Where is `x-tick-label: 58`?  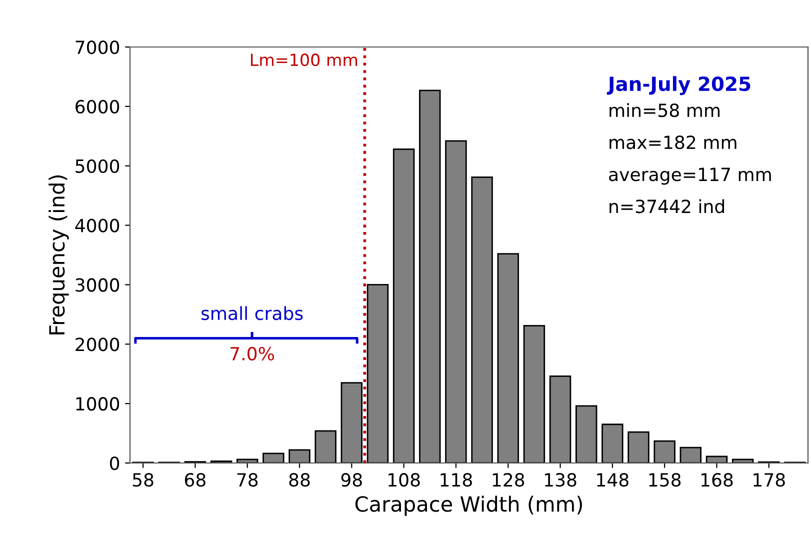
x-tick-label: 58 is located at coordinates (143, 480).